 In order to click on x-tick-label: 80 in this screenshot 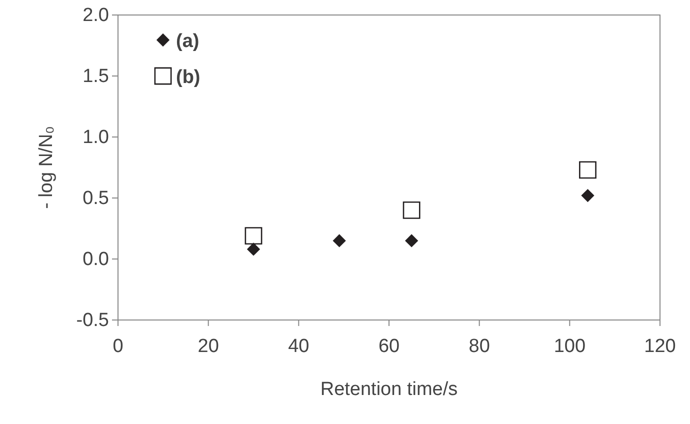, I will do `click(479, 346)`.